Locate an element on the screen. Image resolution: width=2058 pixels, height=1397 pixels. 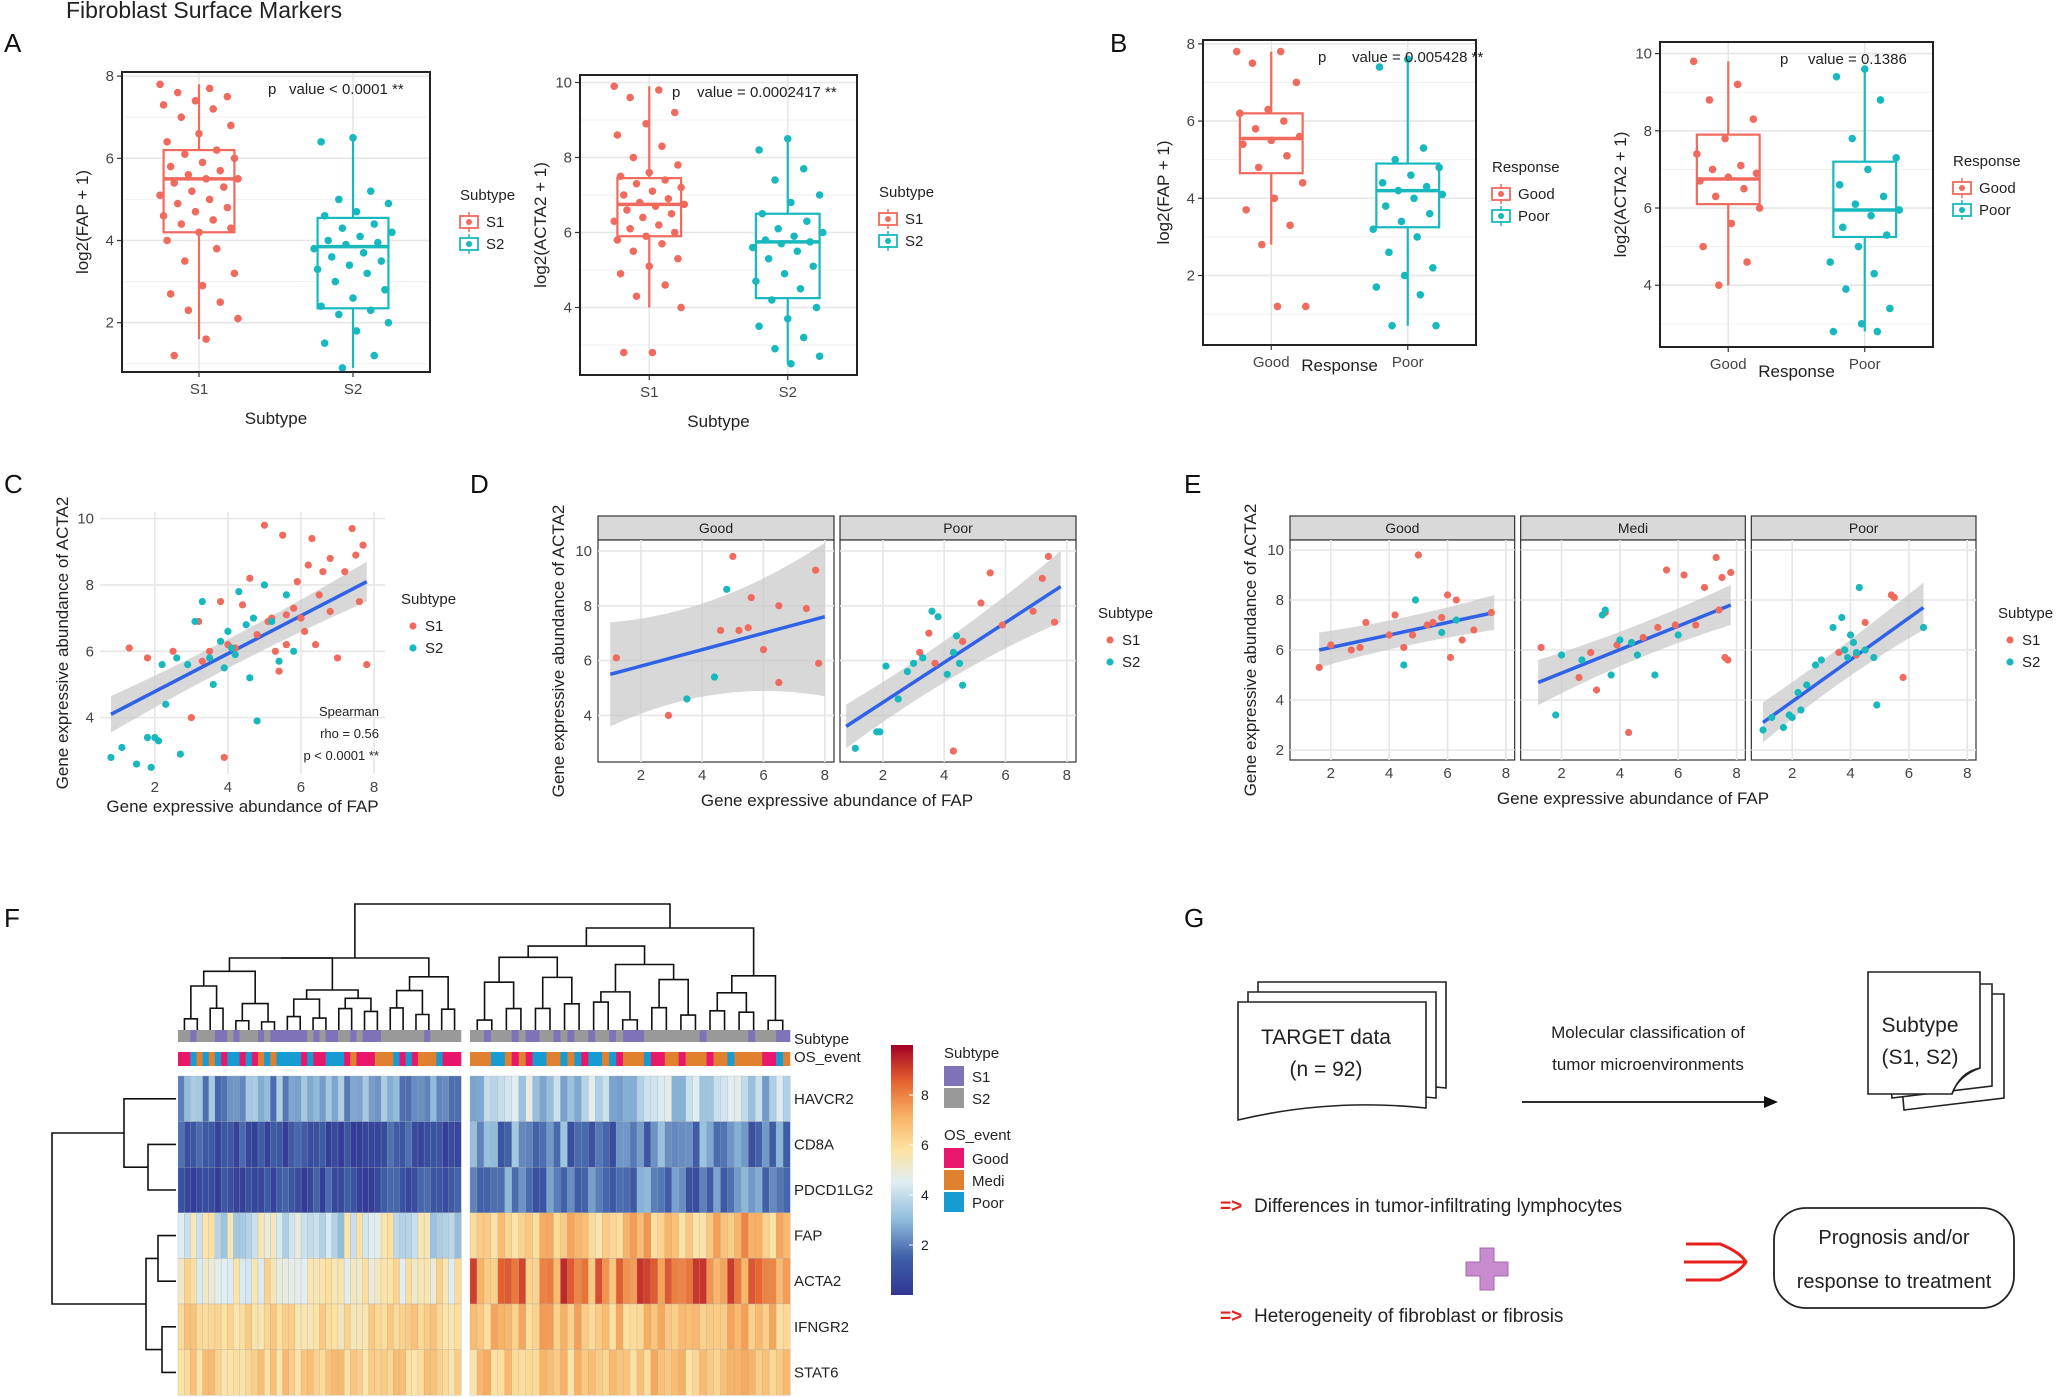
y-axis-label: Gene expressive abundance of ACTA2 is located at coordinates (1250, 650).